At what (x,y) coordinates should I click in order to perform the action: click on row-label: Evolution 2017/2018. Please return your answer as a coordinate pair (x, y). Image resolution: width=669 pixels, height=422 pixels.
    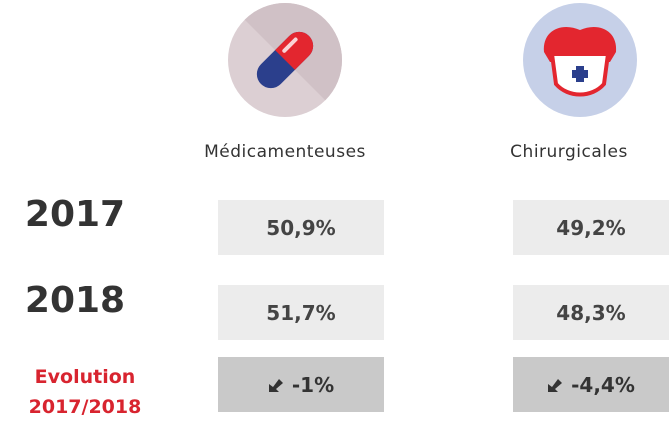
    Looking at the image, I should click on (85, 392).